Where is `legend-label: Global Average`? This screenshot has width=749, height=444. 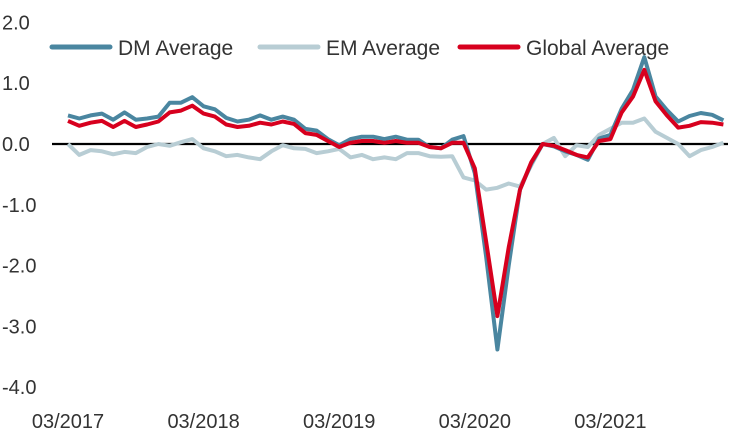
legend-label: Global Average is located at coordinates (597, 48).